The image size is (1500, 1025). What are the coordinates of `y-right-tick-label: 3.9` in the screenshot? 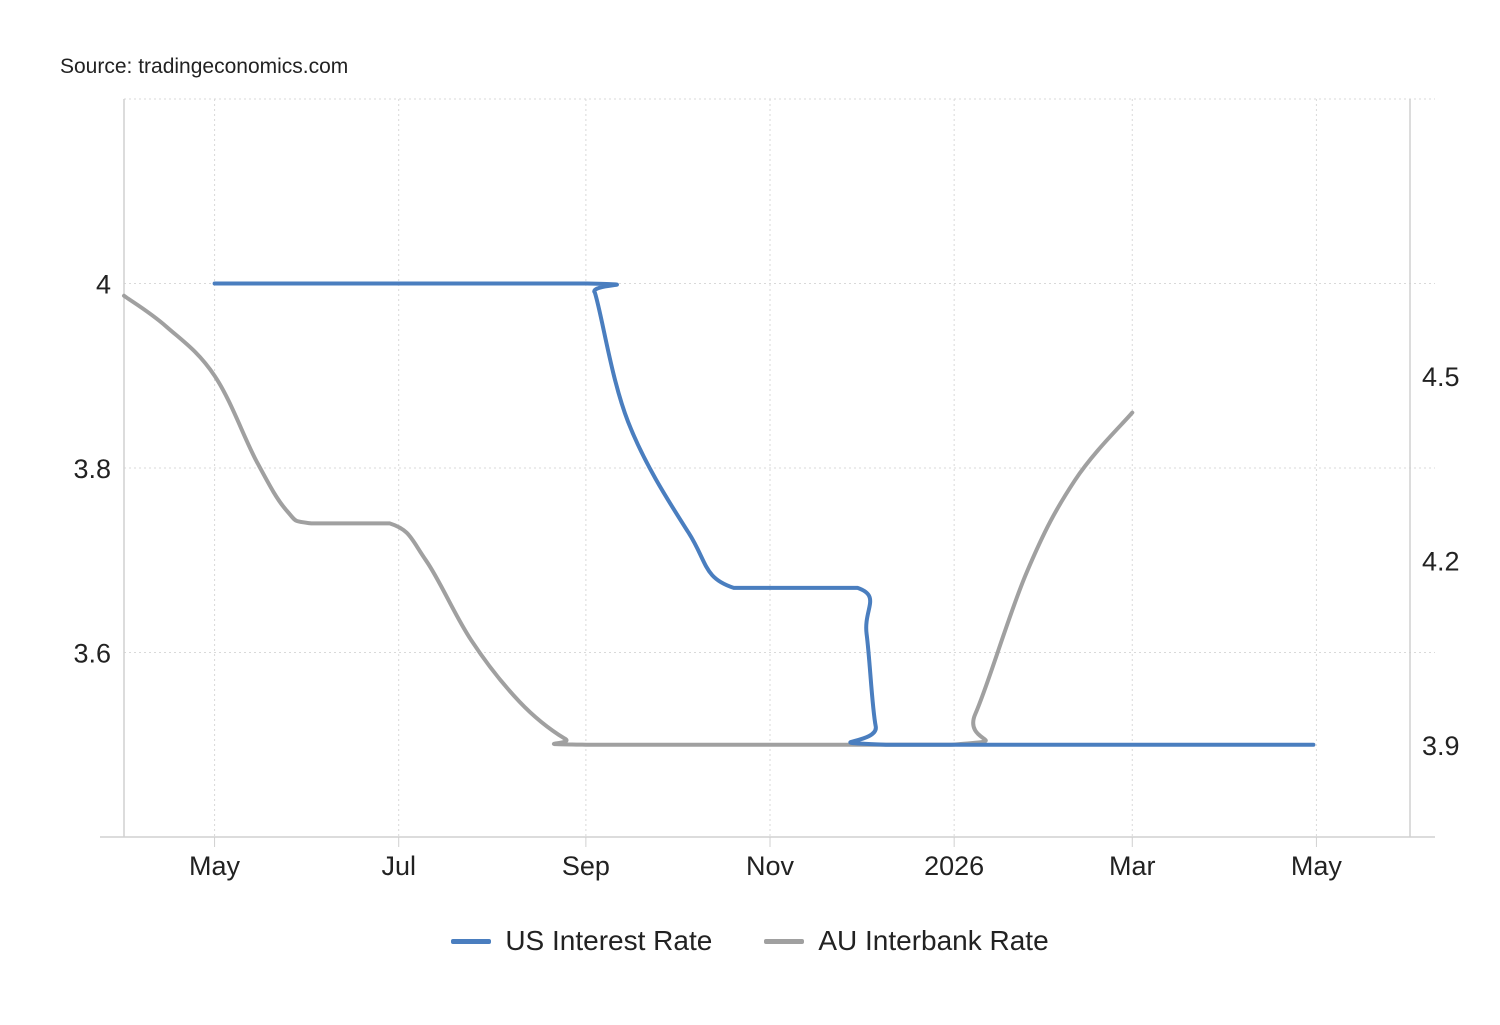 It's located at (1441, 746).